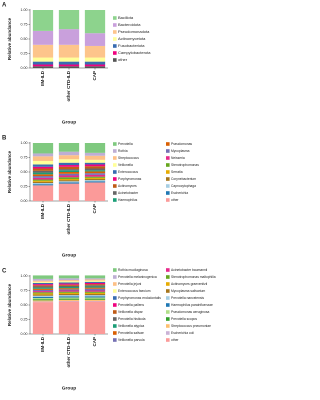 This screenshot has height=400, width=320. Describe the element at coordinates (187, 298) in the screenshot. I see `legend-label: Prevotella nanceiensis` at that location.